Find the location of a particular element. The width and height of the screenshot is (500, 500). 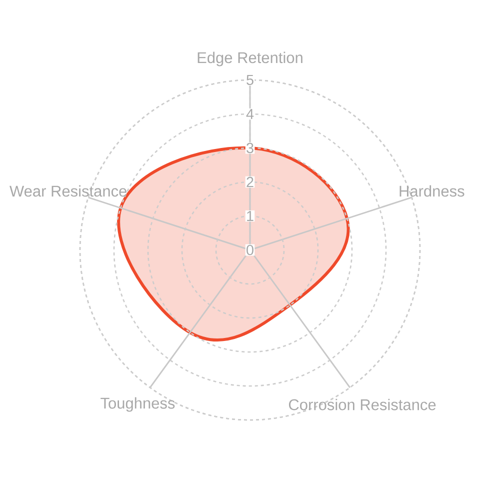

spoke-label: Corrosion Resistance is located at coordinates (362, 404).